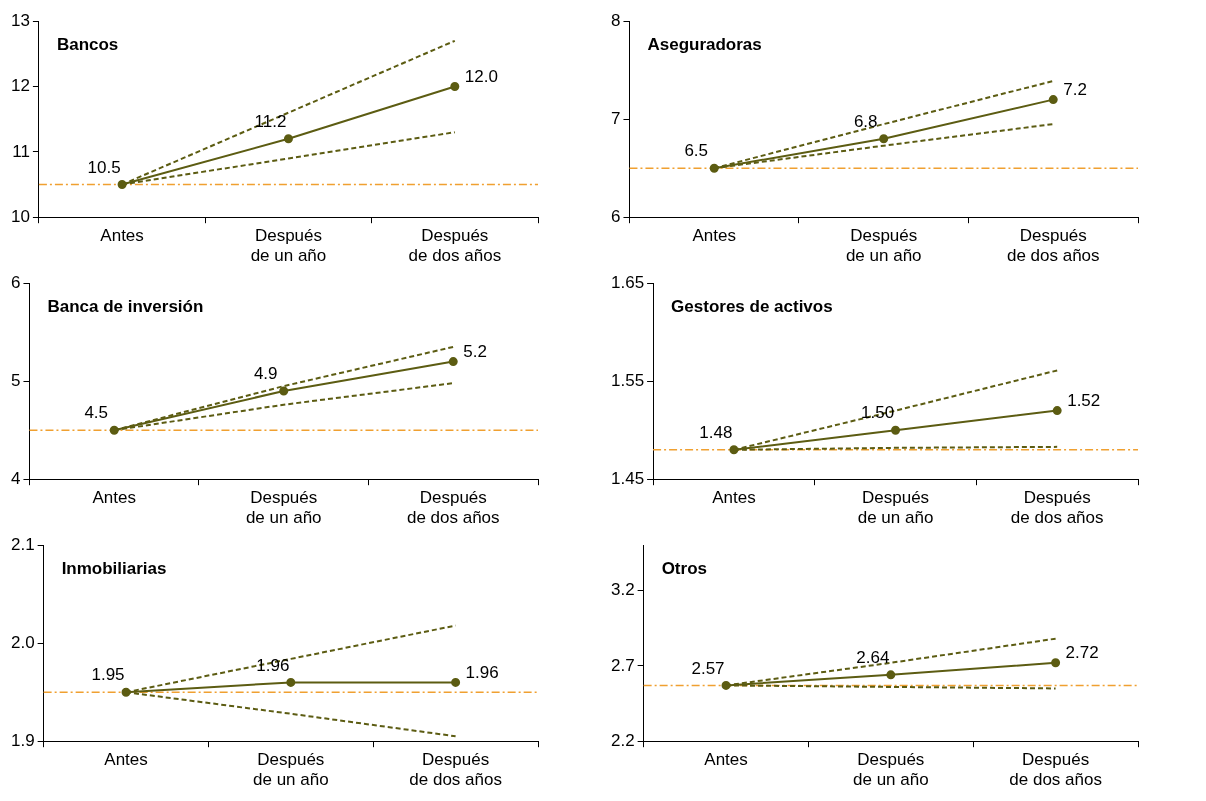  Describe the element at coordinates (627, 380) in the screenshot. I see `y-tick-label: 1.55` at that location.